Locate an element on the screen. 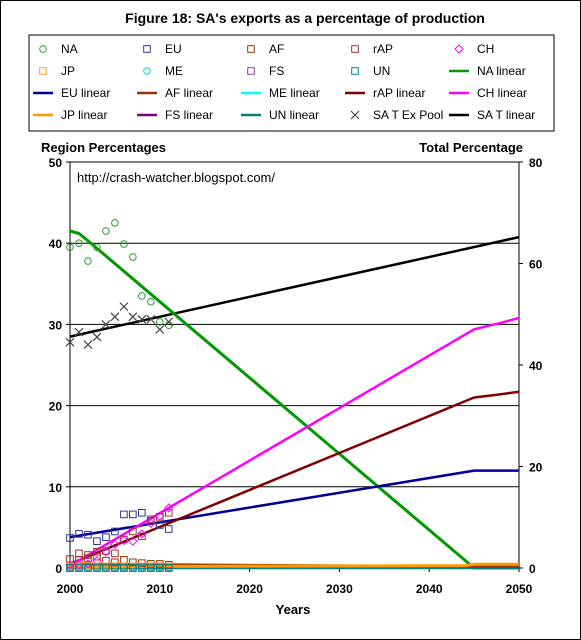 The image size is (581, 640). x-tick-label: 2050 is located at coordinates (519, 589).